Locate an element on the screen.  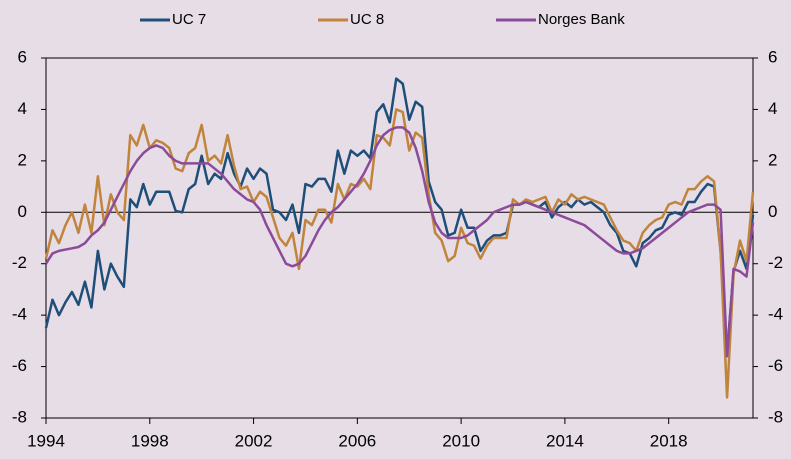
y-tick-label: -6 is located at coordinates (19, 365).